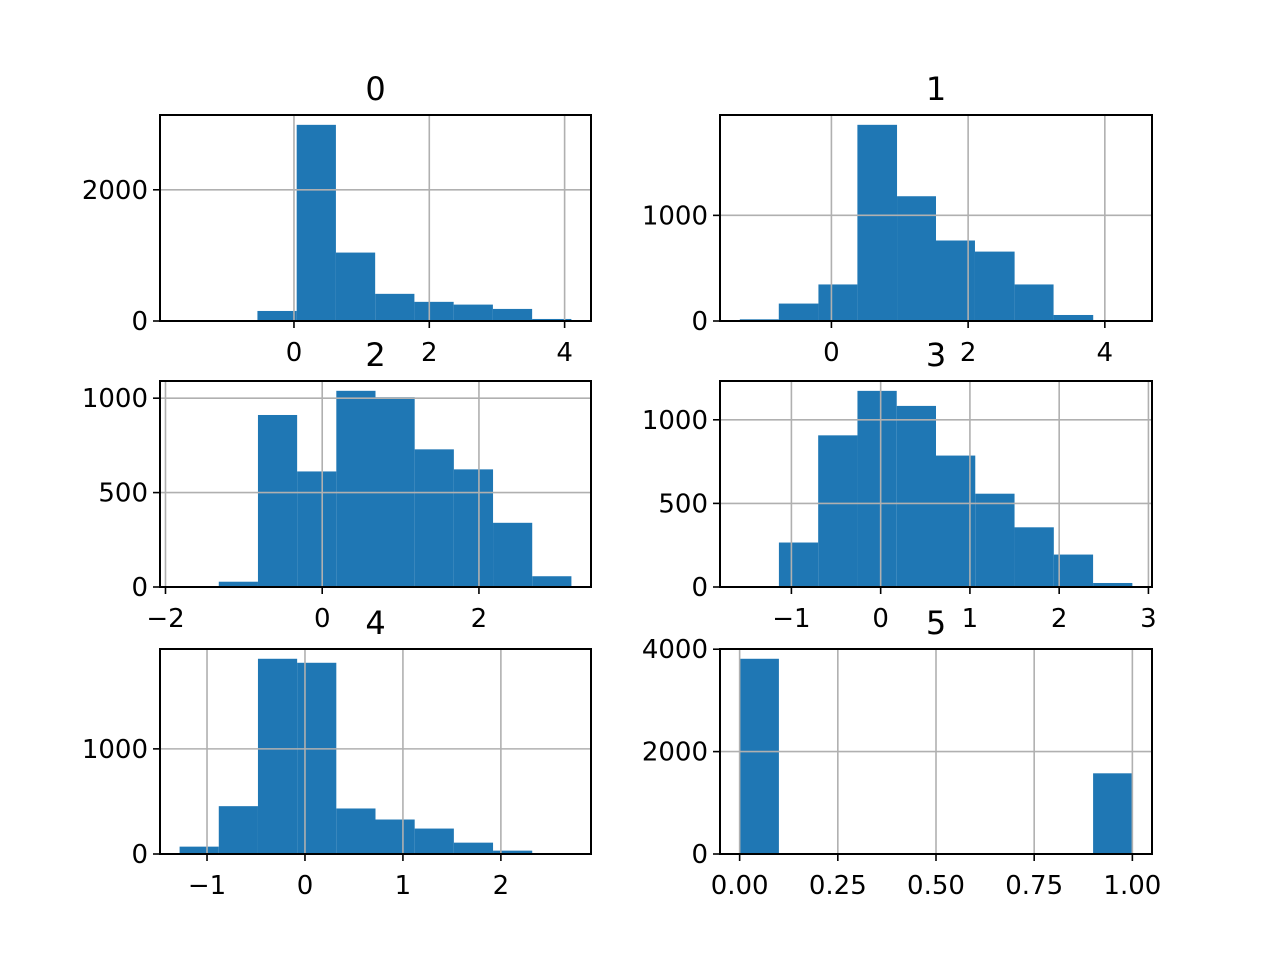  I want to click on subplot-title: 5, so click(936, 623).